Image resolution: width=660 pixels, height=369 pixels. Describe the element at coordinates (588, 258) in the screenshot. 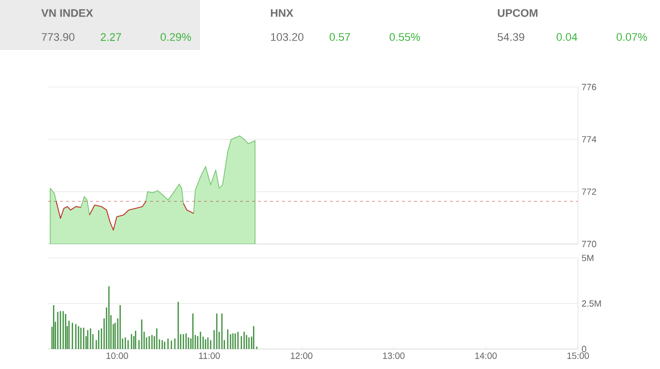

I see `y-tick-label: 5M` at that location.